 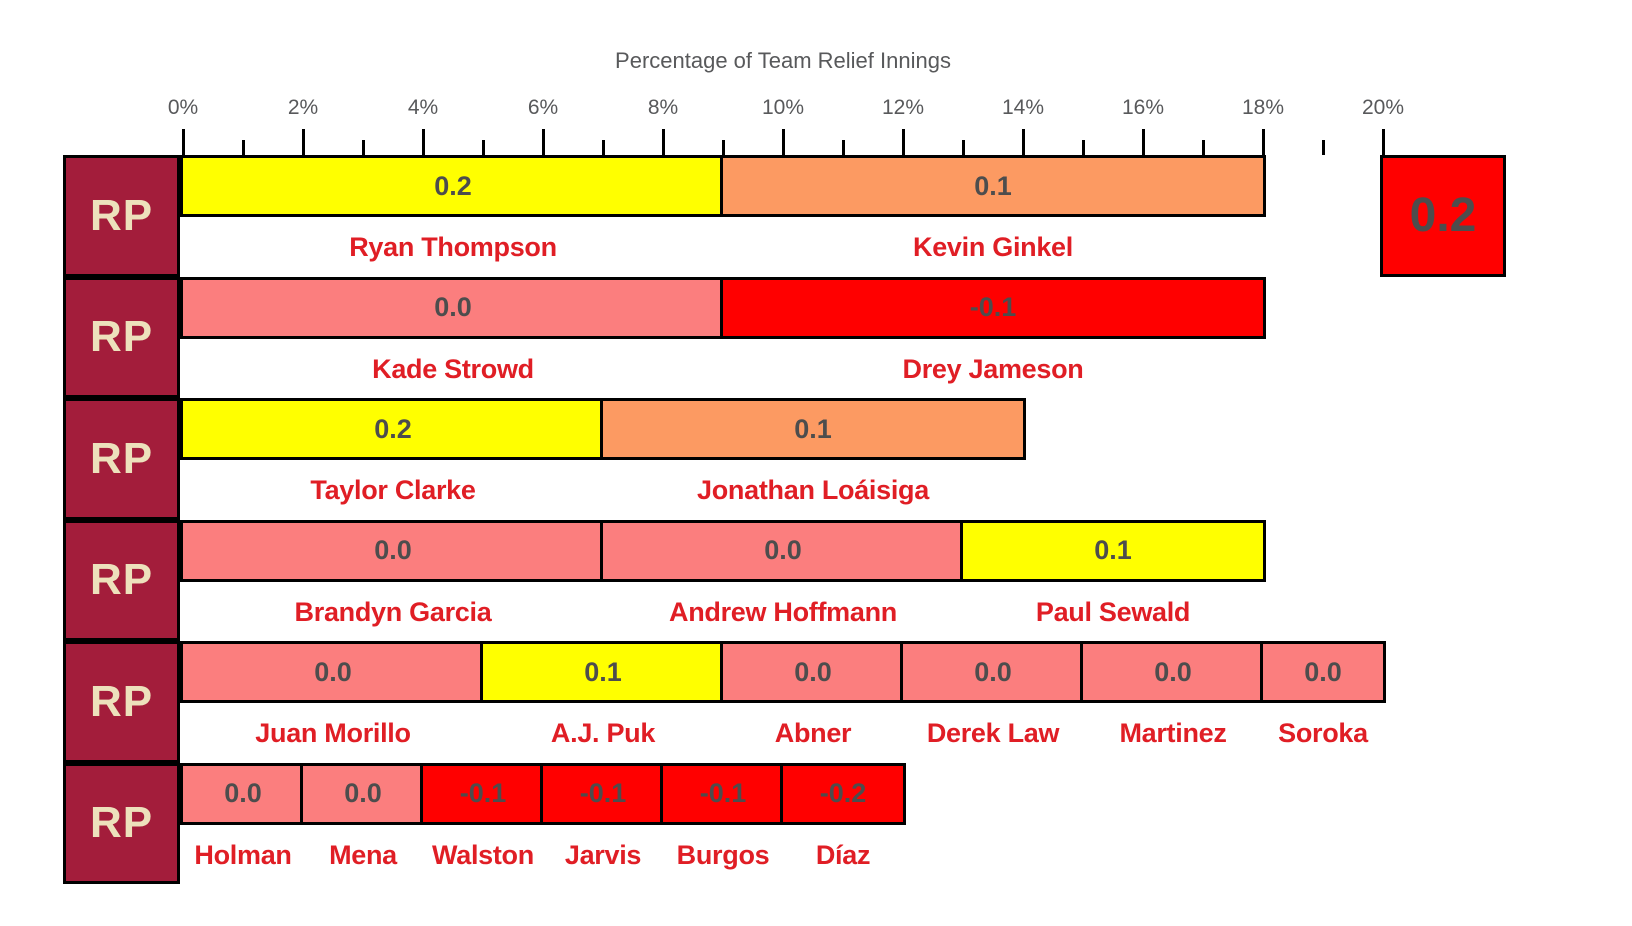 What do you see at coordinates (393, 611) in the screenshot?
I see `player-name-label: Brandyn Garcia` at bounding box center [393, 611].